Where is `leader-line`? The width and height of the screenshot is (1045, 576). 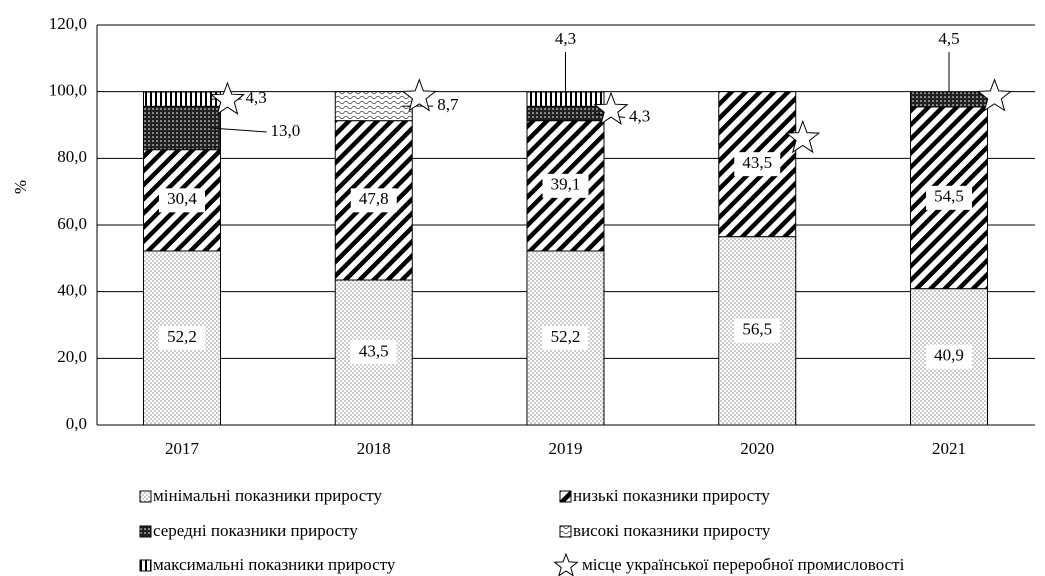 leader-line is located at coordinates (238, 130).